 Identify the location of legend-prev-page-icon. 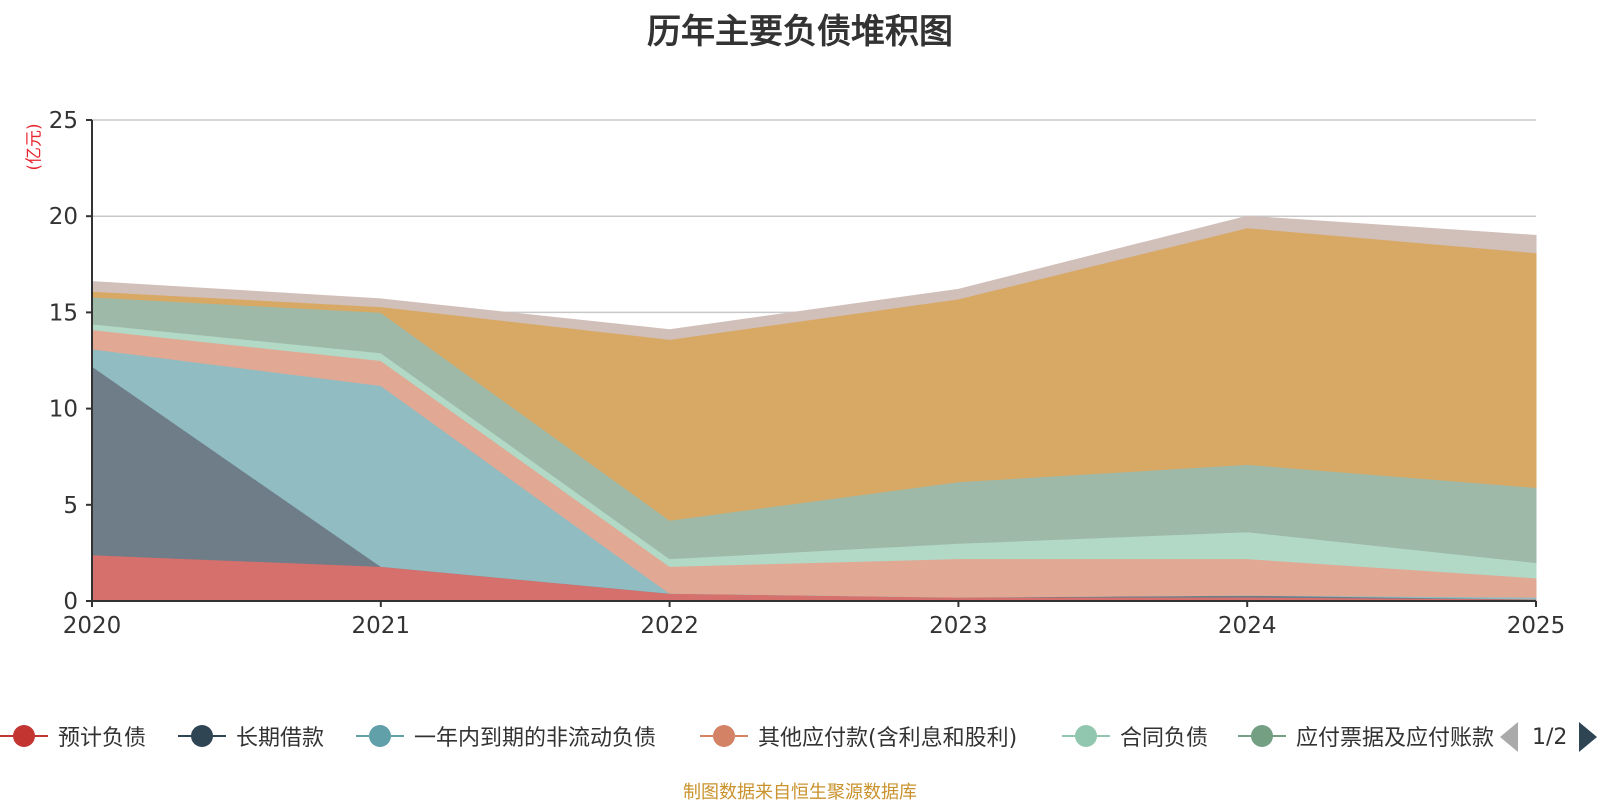
(1509, 737).